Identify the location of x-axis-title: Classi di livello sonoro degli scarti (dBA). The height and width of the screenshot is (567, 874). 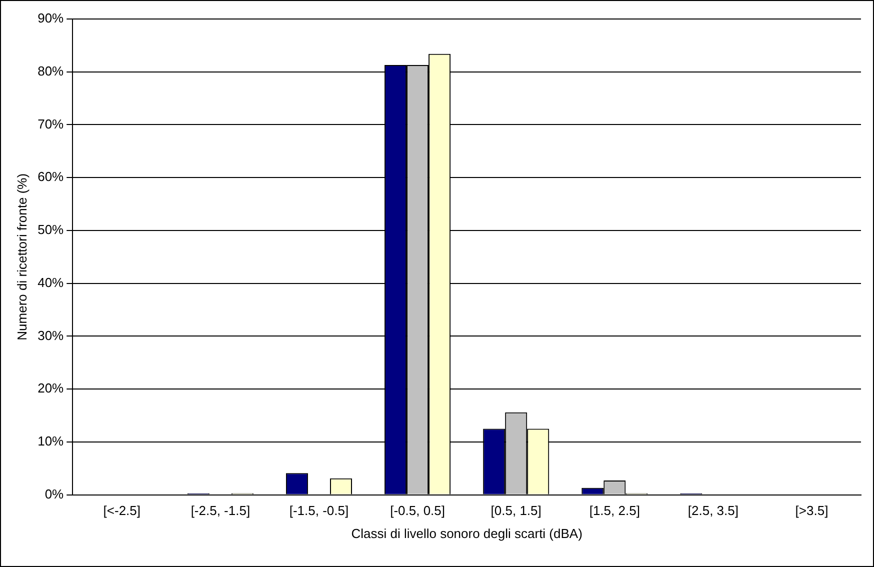
(466, 533).